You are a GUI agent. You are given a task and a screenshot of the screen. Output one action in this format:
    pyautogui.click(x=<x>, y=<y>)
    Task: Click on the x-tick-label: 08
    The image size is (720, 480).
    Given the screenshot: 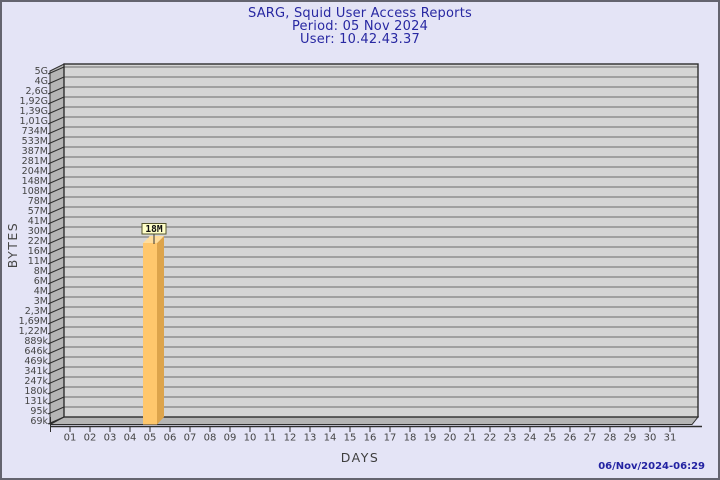 What is the action you would take?
    pyautogui.click(x=210, y=438)
    